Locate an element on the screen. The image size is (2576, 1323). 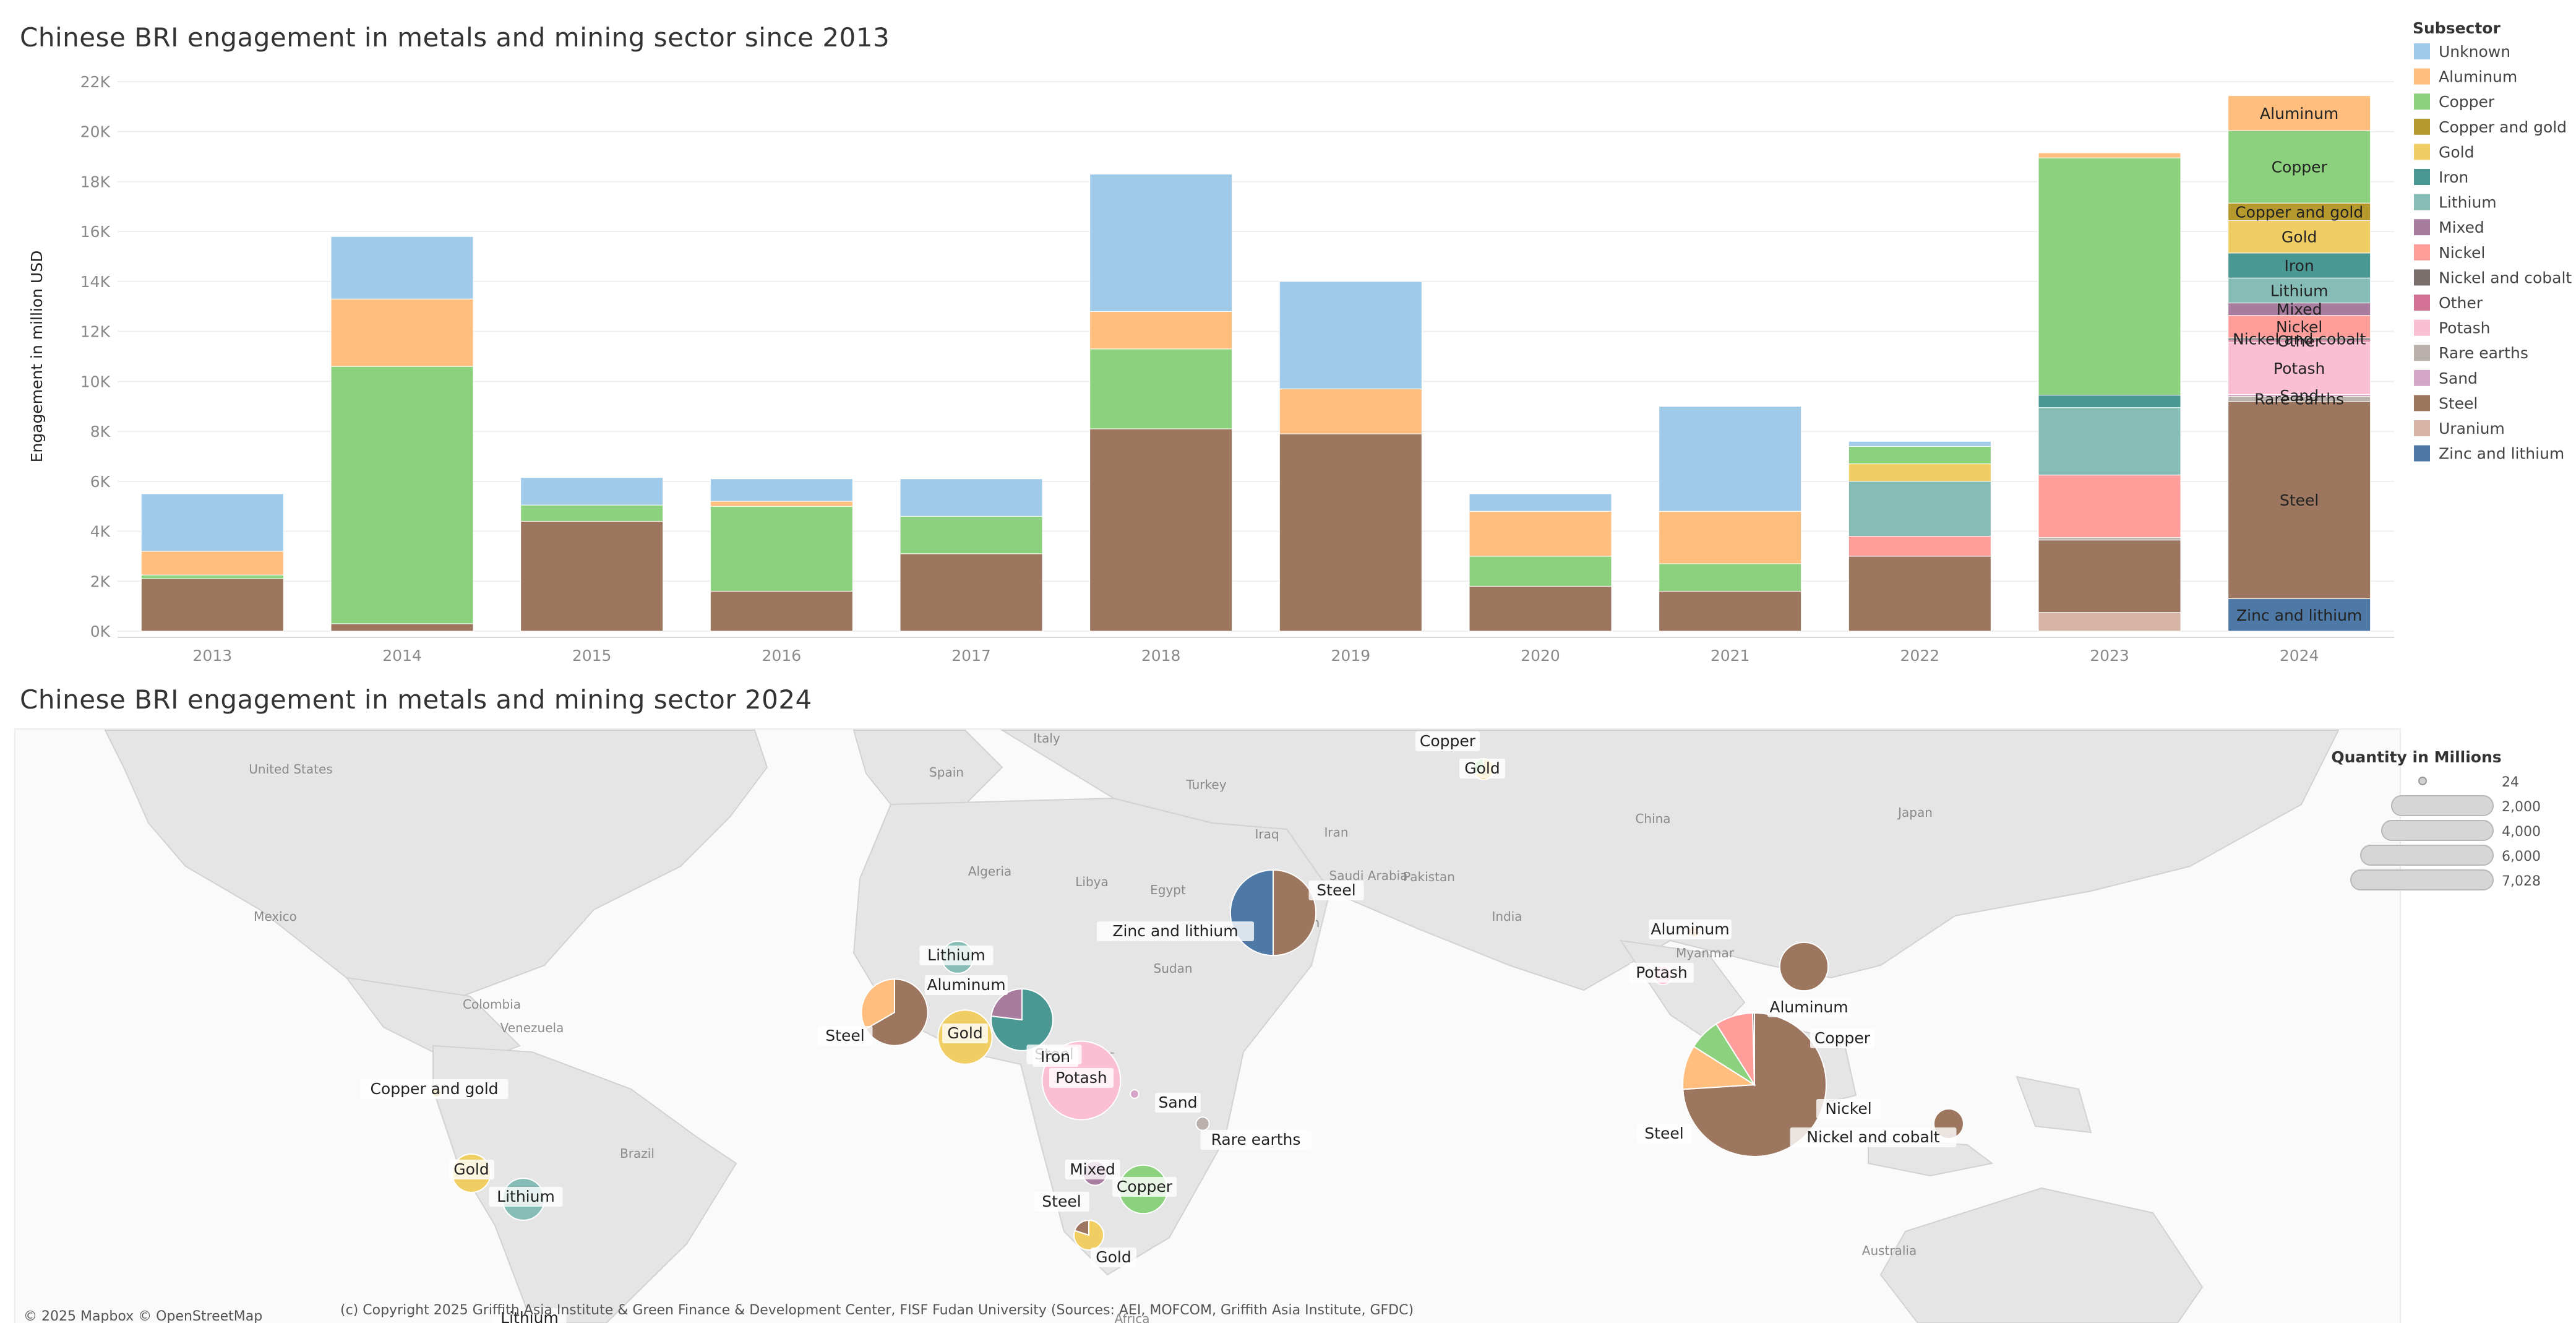
bar-segment-label: Potash is located at coordinates (2299, 368).